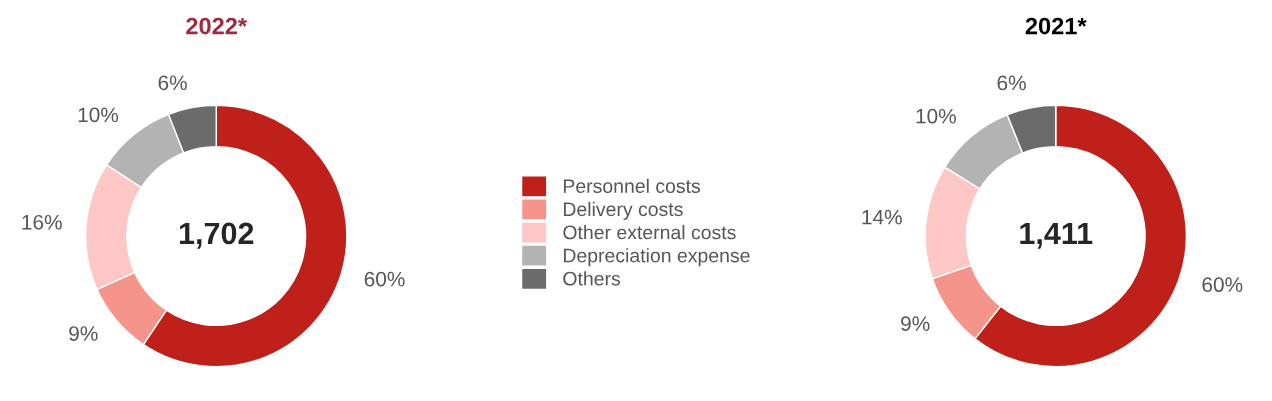 The image size is (1272, 401). Describe the element at coordinates (649, 232) in the screenshot. I see `legend-label: Other external costs` at that location.